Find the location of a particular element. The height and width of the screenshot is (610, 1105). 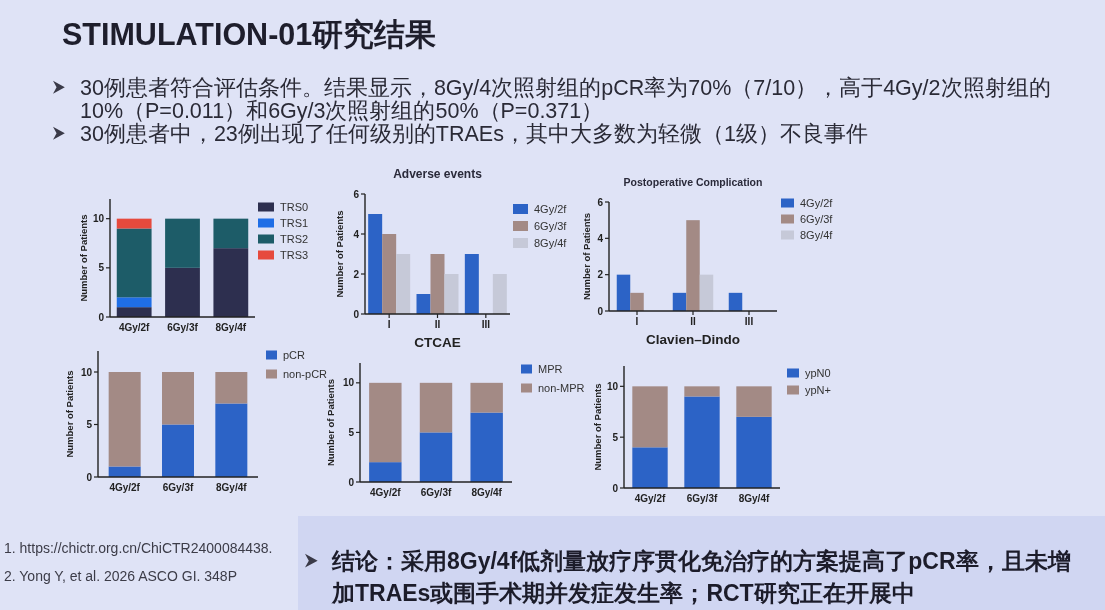

text: STIMULATION-01研究结果 is located at coordinates (249, 34).